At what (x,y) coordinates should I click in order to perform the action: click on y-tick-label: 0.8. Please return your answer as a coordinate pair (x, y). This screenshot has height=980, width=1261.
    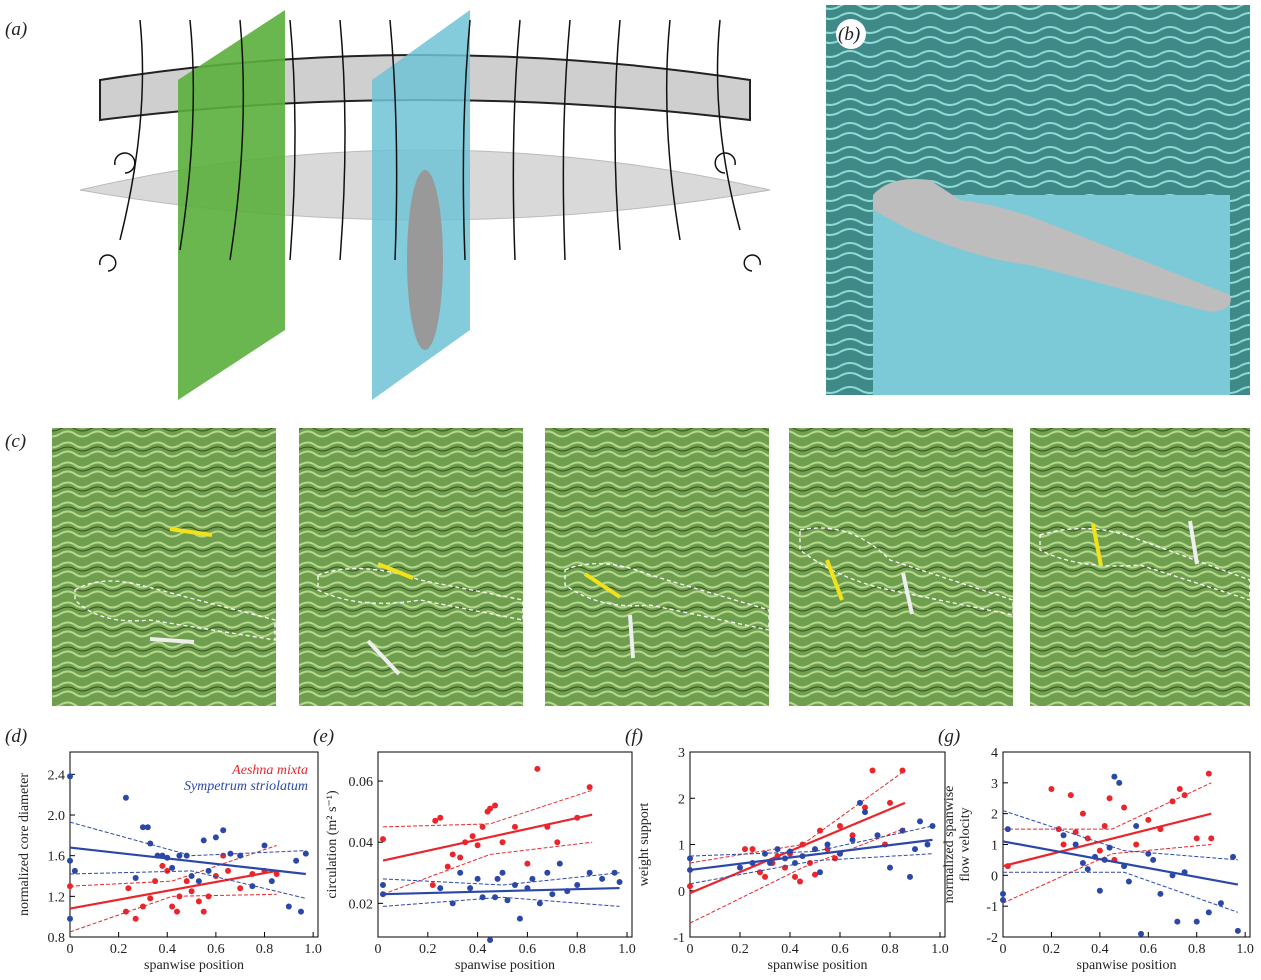
    Looking at the image, I should click on (57, 938).